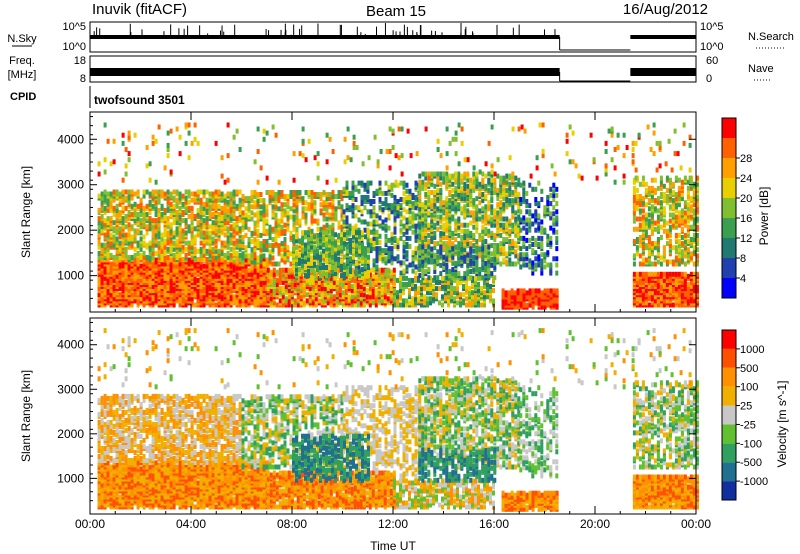 Image resolution: width=800 pixels, height=554 pixels. I want to click on beam-label: Beam 15, so click(396, 11).